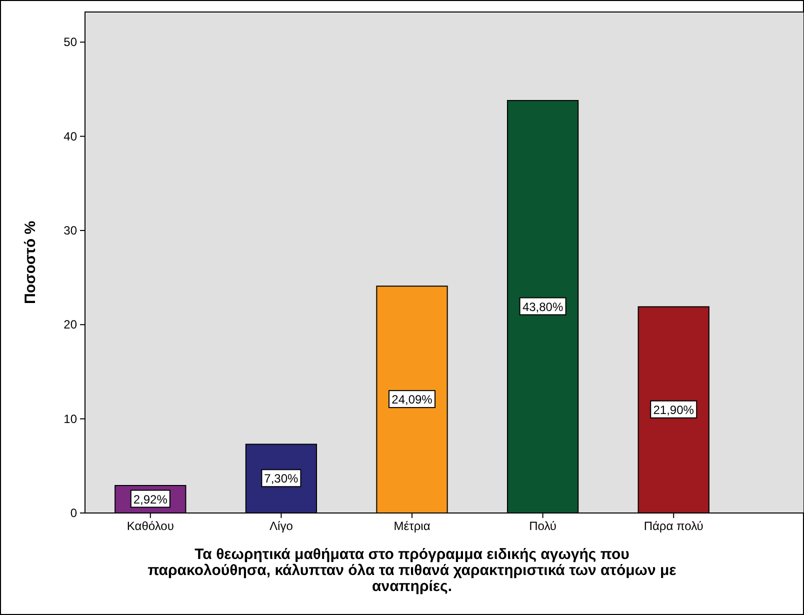 Image resolution: width=804 pixels, height=615 pixels. What do you see at coordinates (412, 570) in the screenshot?
I see `x-axis-title: Τα θεωρητικά μαθήματα στο πρόγραμμα ειδικής αγωγής που παρακολούθησα, κάλυπταν όλα τα πιθανά χαρακτηριστικά των ατόμων με αναπηρίες.` at bounding box center [412, 570].